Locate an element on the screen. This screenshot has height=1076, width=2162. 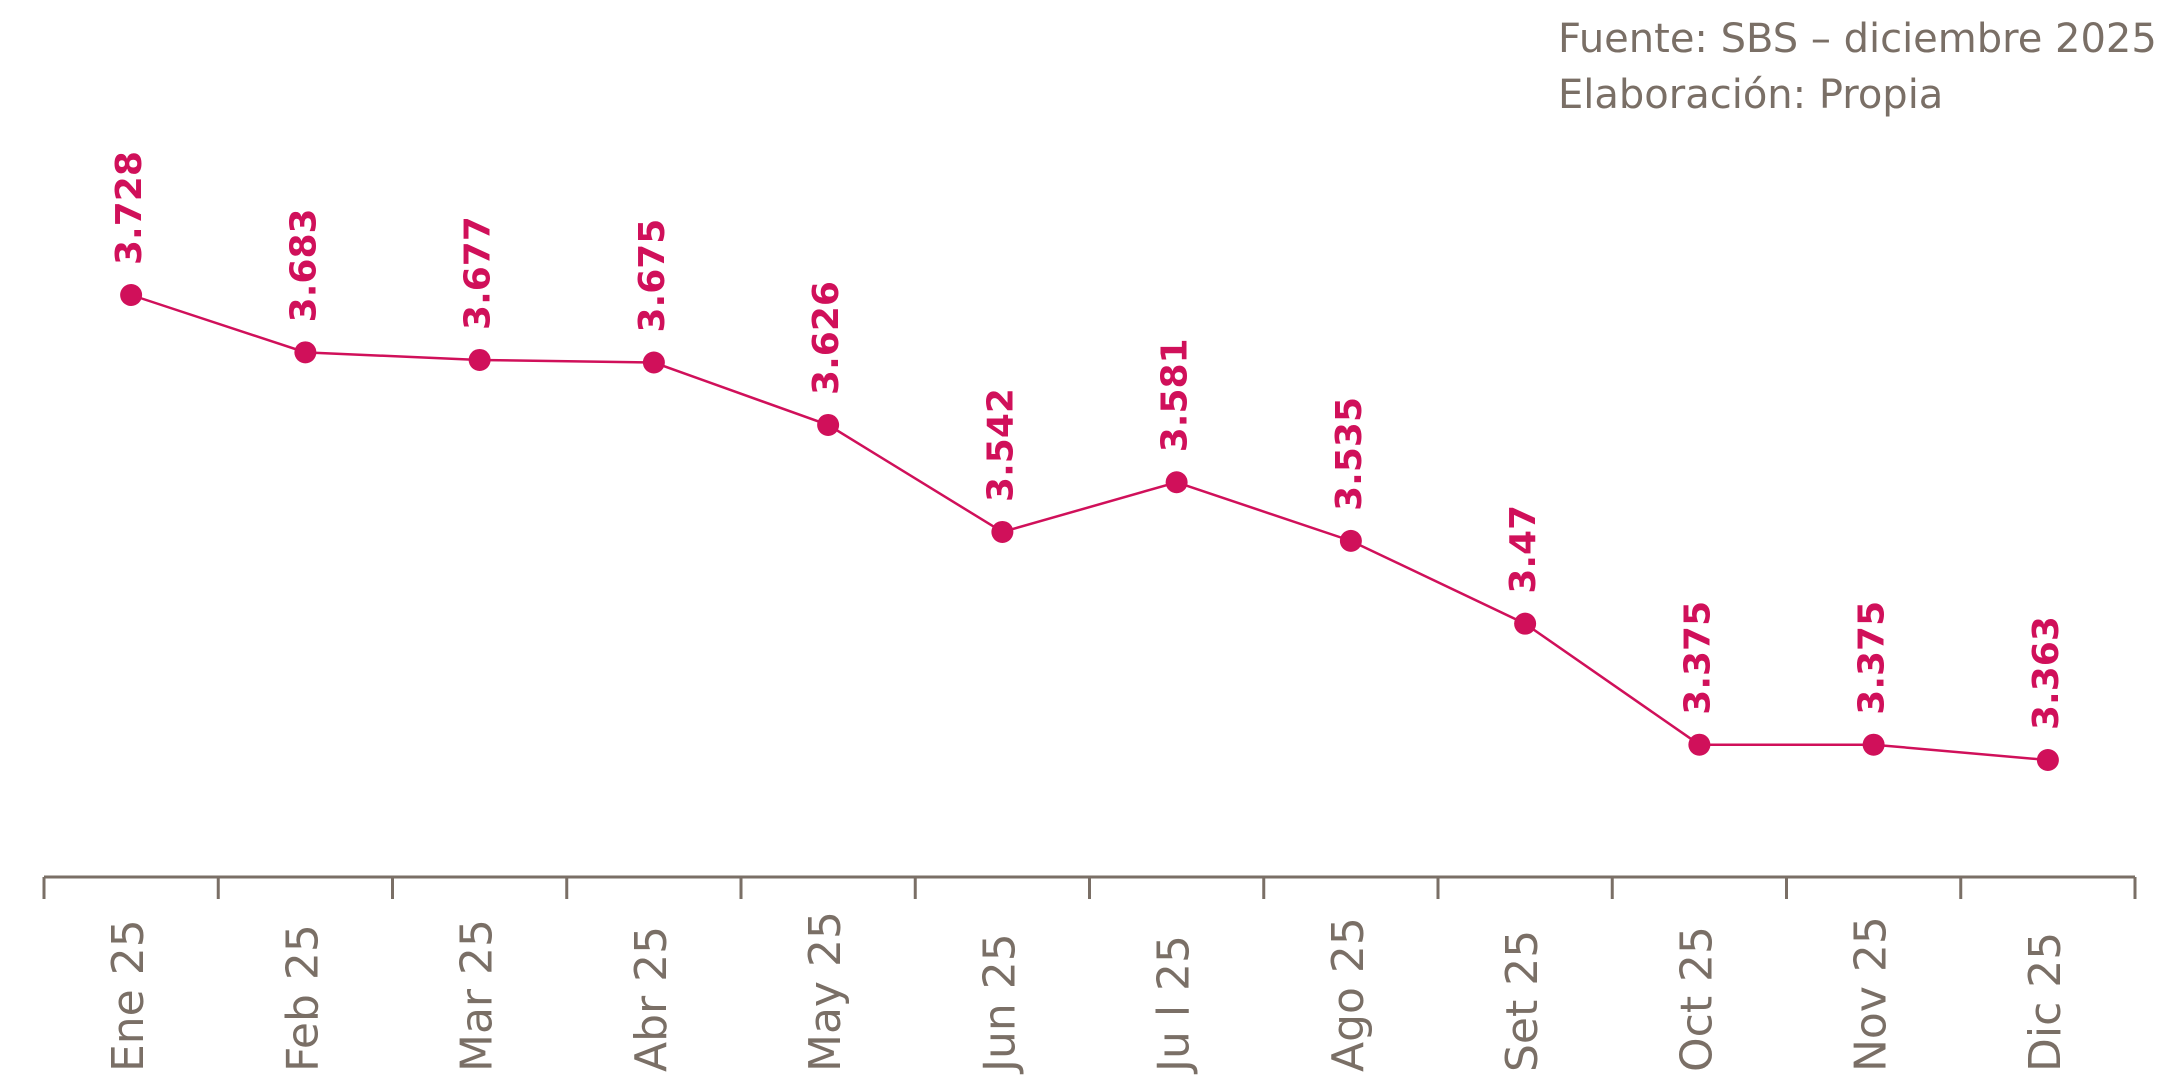
x-tick-label: May 25 is located at coordinates (825, 991).